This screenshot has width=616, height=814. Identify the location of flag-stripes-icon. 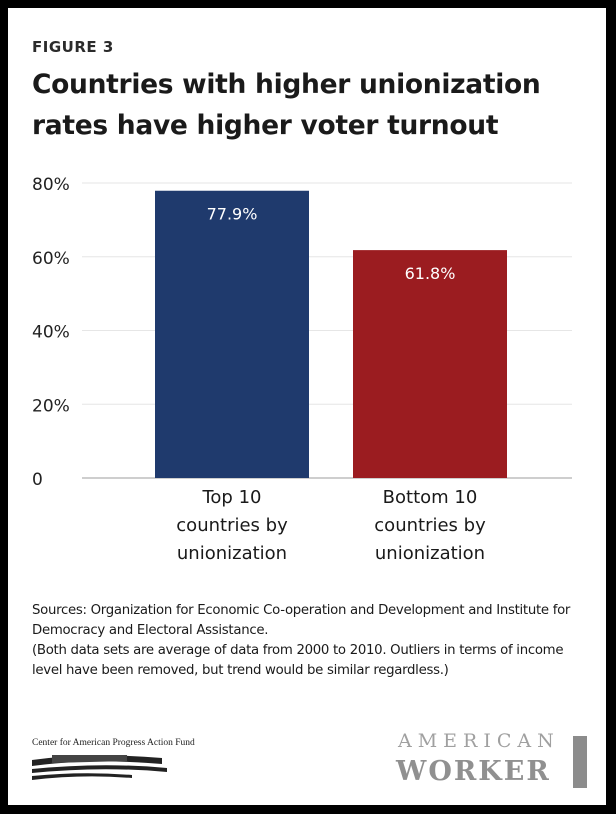
(99, 767).